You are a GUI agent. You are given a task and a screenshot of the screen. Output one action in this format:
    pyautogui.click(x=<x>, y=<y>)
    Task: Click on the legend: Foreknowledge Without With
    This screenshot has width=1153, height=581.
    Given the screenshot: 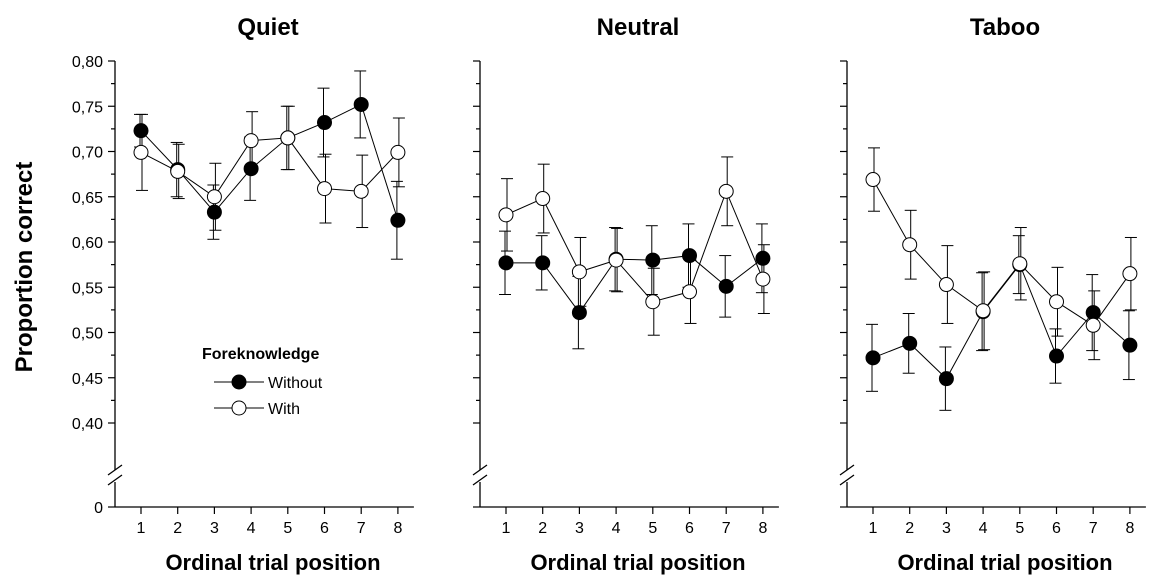 What is the action you would take?
    pyautogui.click(x=262, y=382)
    